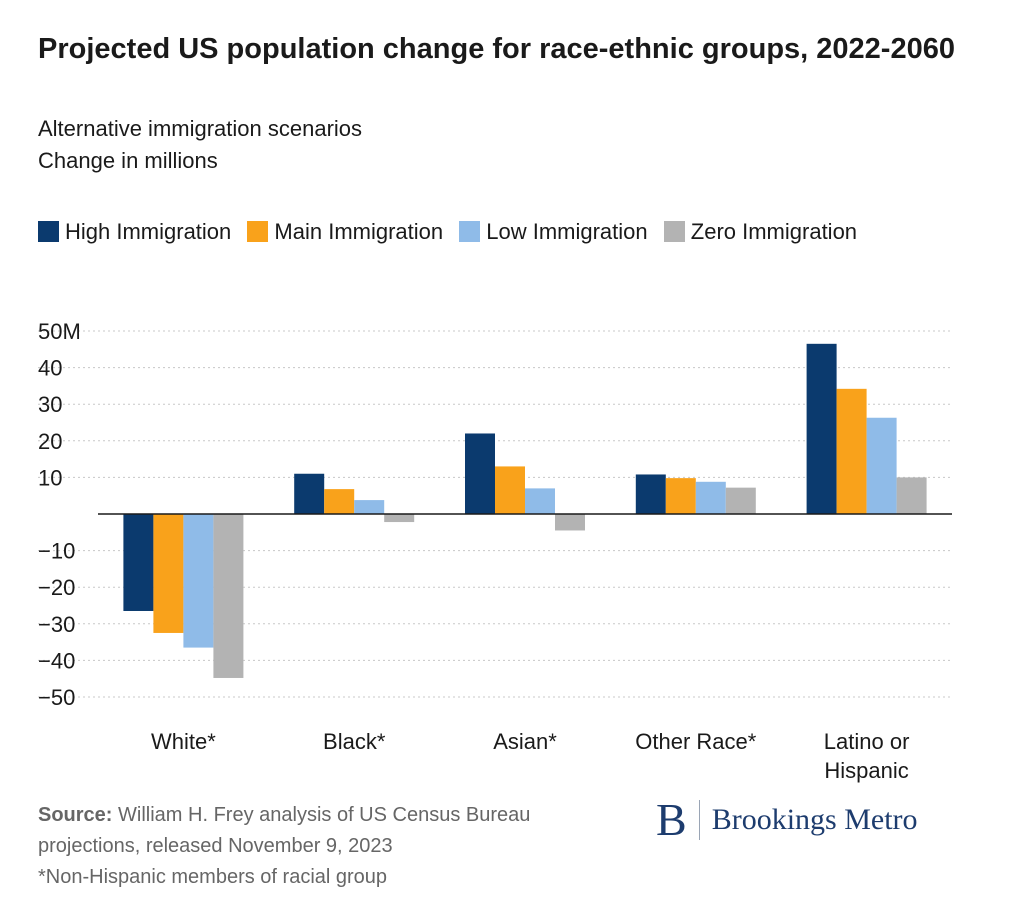  What do you see at coordinates (671, 819) in the screenshot?
I see `logo-mark: B` at bounding box center [671, 819].